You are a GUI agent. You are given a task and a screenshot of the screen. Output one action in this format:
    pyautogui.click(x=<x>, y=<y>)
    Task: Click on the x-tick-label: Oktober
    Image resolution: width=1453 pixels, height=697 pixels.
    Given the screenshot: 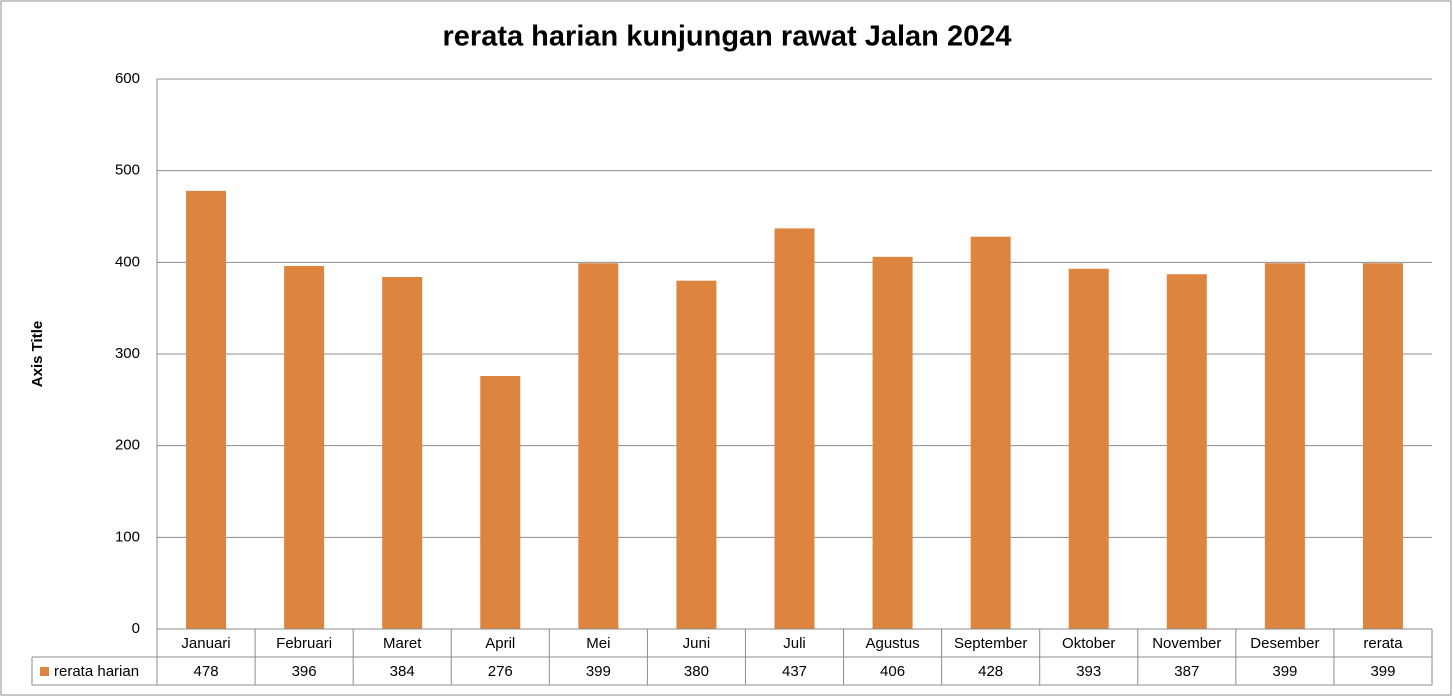 What is the action you would take?
    pyautogui.click(x=1088, y=643)
    